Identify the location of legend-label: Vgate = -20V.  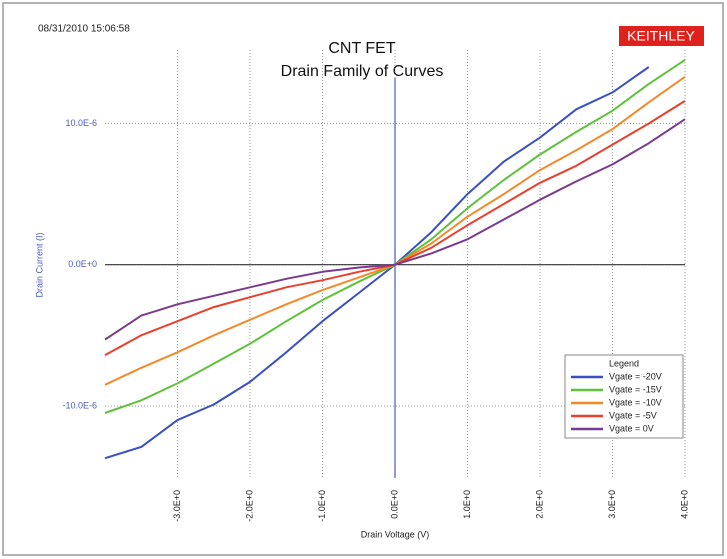
(635, 376).